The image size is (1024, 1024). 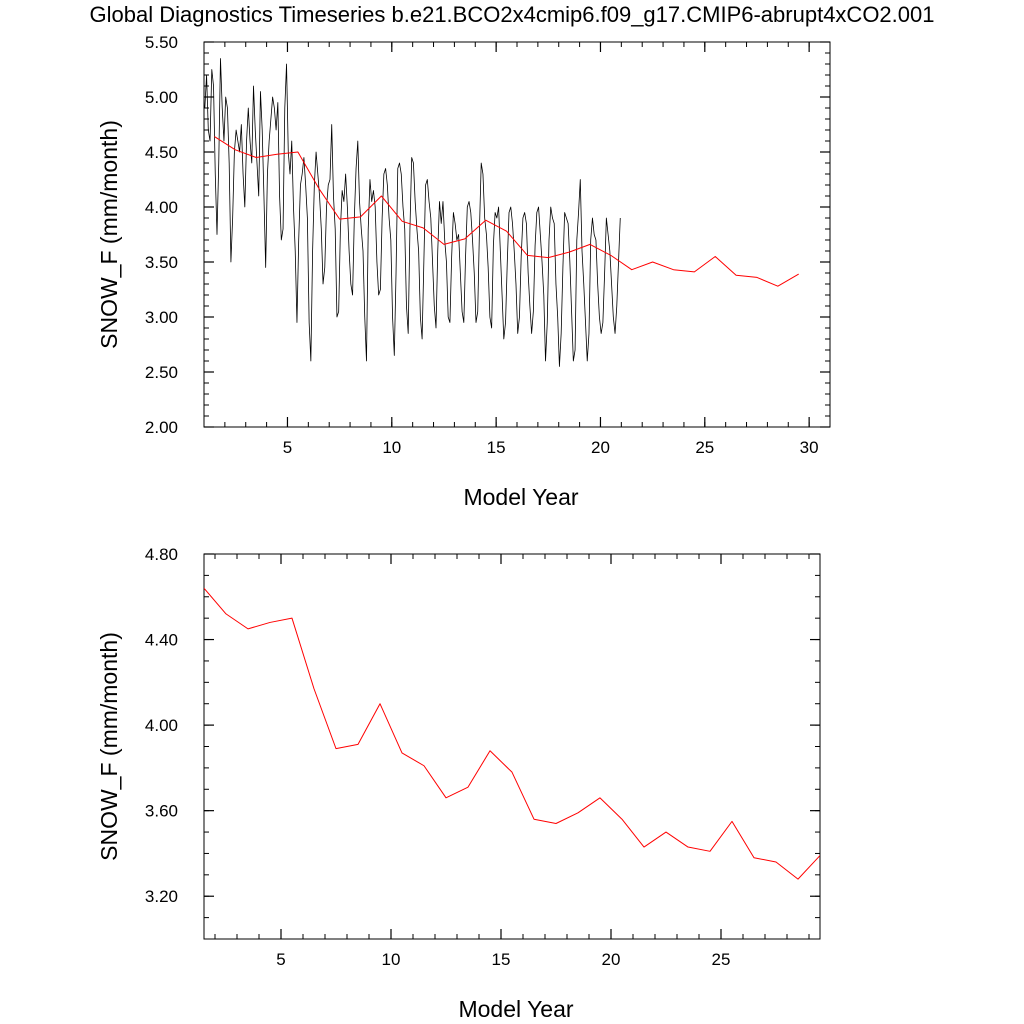 What do you see at coordinates (506, 211) in the screenshot?
I see `annual-mean-series-line` at bounding box center [506, 211].